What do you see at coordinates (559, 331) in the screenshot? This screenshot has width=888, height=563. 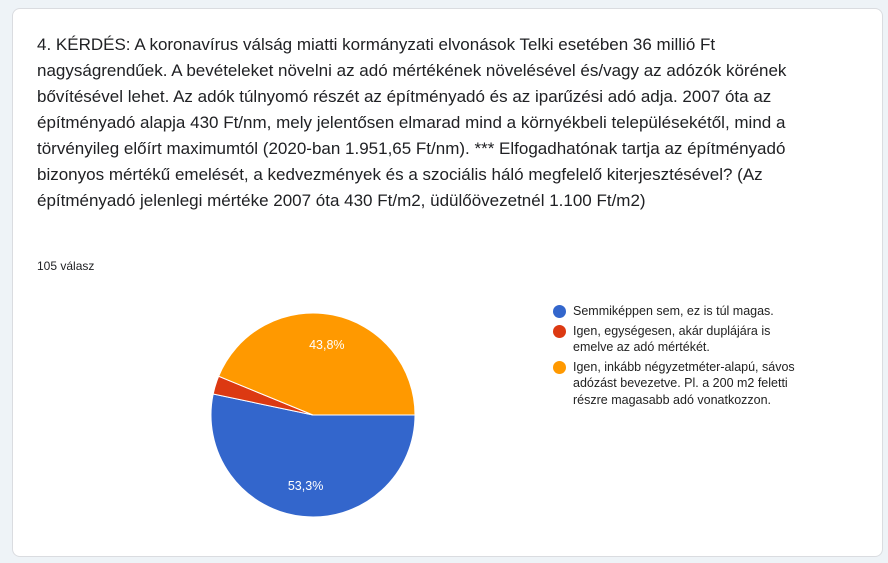 I see `legend-swatch-igen-egysegesen` at bounding box center [559, 331].